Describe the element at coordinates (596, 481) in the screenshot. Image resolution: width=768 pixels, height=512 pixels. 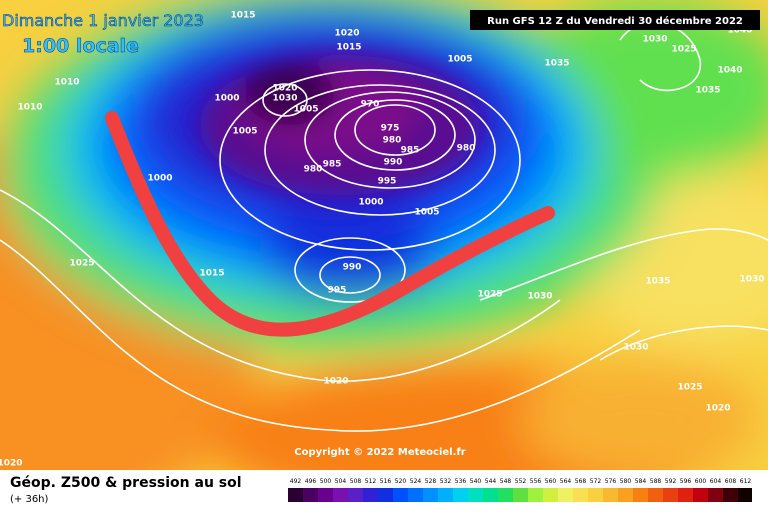
I see `scale-label: 572` at that location.